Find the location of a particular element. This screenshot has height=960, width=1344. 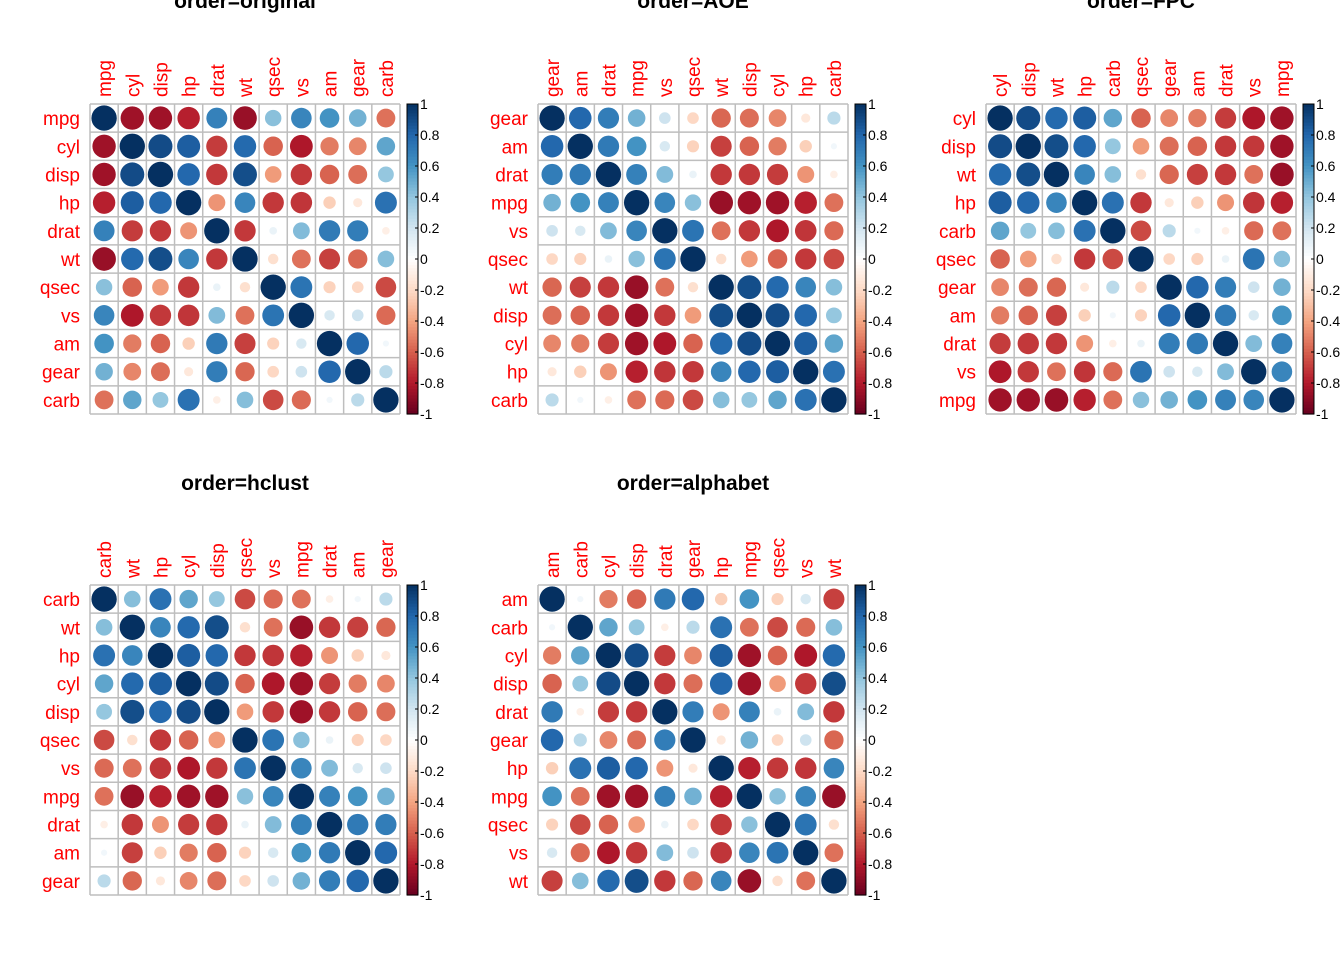

colorbar-tick-label: -0.4 is located at coordinates (1328, 321).